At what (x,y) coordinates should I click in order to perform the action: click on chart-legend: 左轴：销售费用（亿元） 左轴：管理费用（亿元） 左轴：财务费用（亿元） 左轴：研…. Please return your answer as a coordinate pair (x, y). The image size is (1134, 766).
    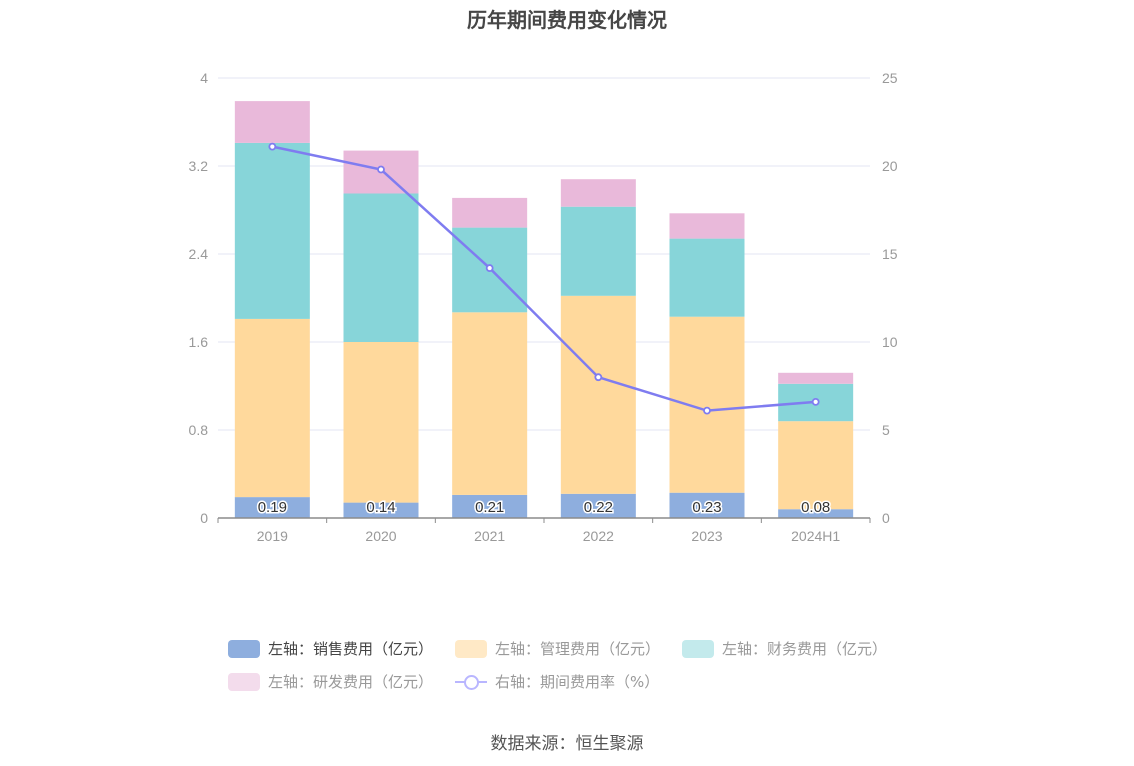
    Looking at the image, I should click on (578, 665).